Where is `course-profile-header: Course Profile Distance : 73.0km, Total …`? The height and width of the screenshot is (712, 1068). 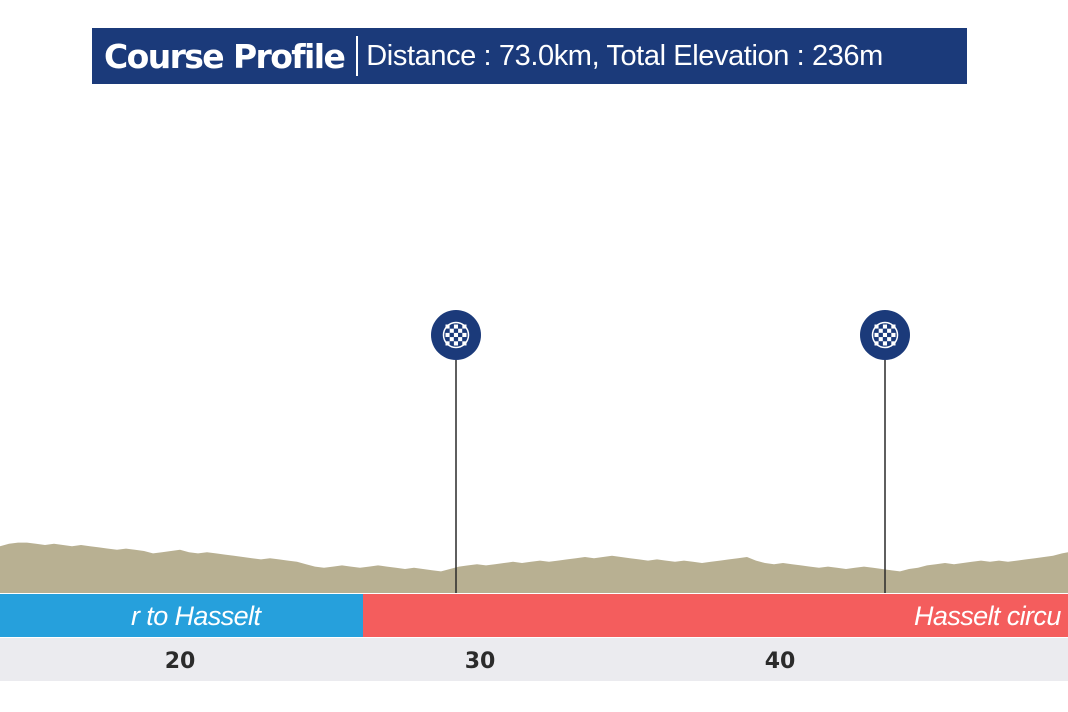
course-profile-header: Course Profile Distance : 73.0km, Total … is located at coordinates (529, 56).